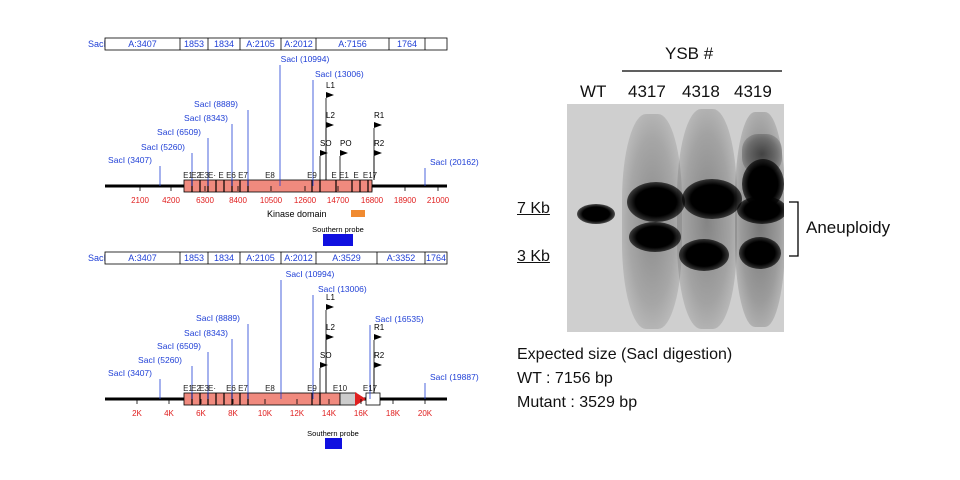  Describe the element at coordinates (794, 229) in the screenshot. I see `aneuploidy-bracket` at that location.